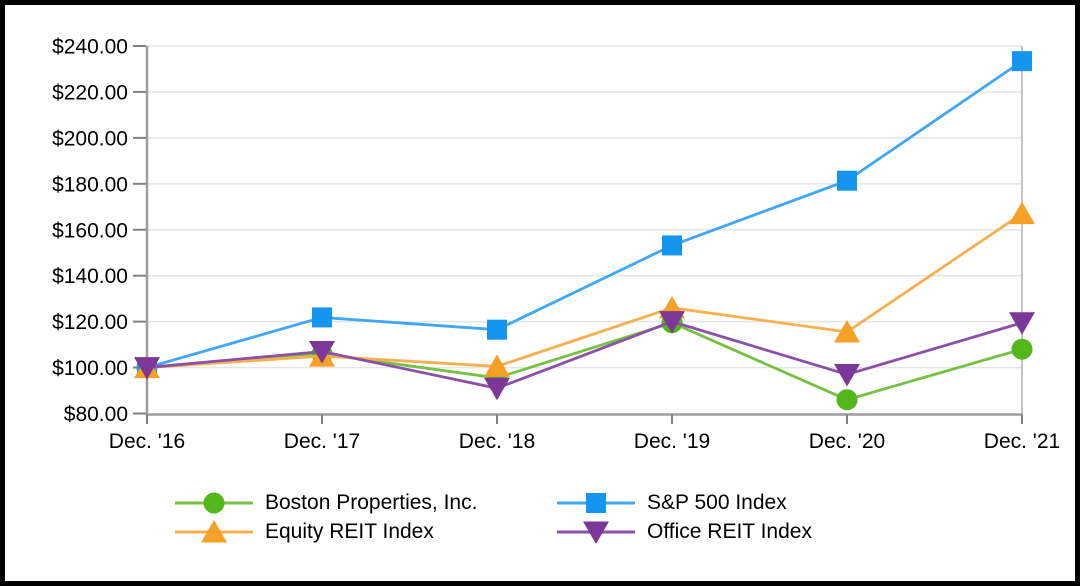 This screenshot has width=1080, height=586. Describe the element at coordinates (90, 276) in the screenshot. I see `y-axis-label-140: $140.00` at that location.